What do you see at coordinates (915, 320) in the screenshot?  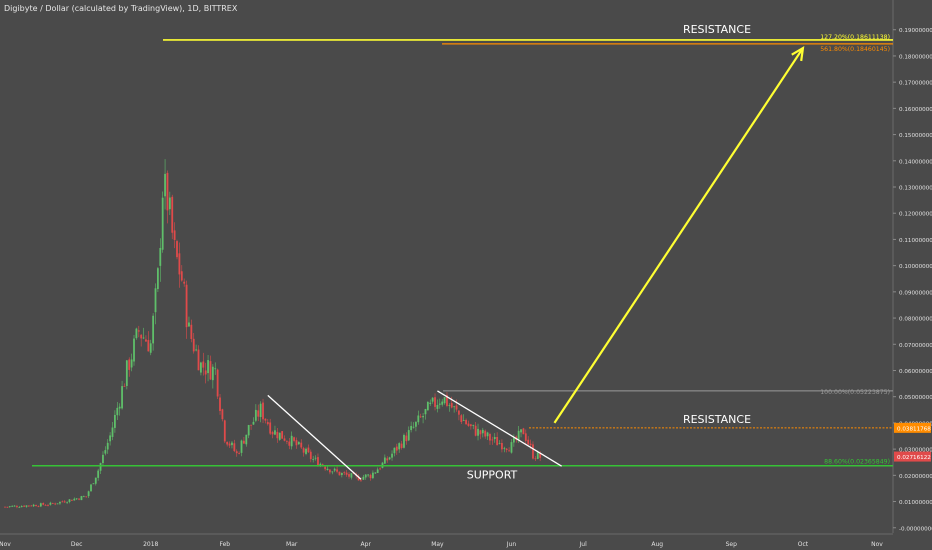 I see `y-tick-label: 0.08000000` at bounding box center [915, 320].